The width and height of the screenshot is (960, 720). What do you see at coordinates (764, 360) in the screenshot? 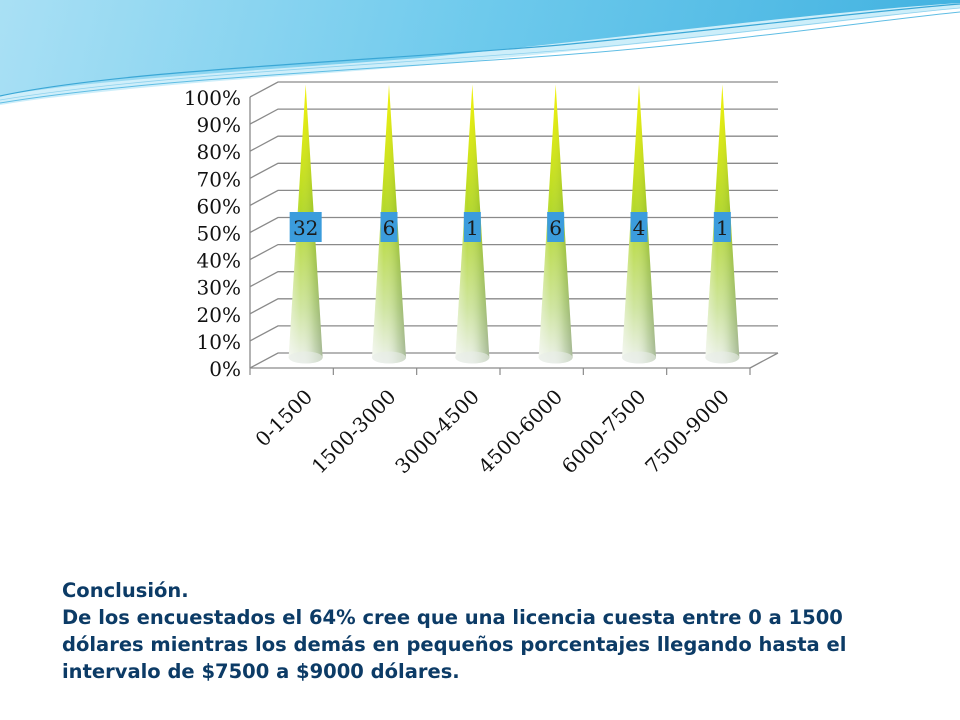
I see `floor-edge` at bounding box center [764, 360].